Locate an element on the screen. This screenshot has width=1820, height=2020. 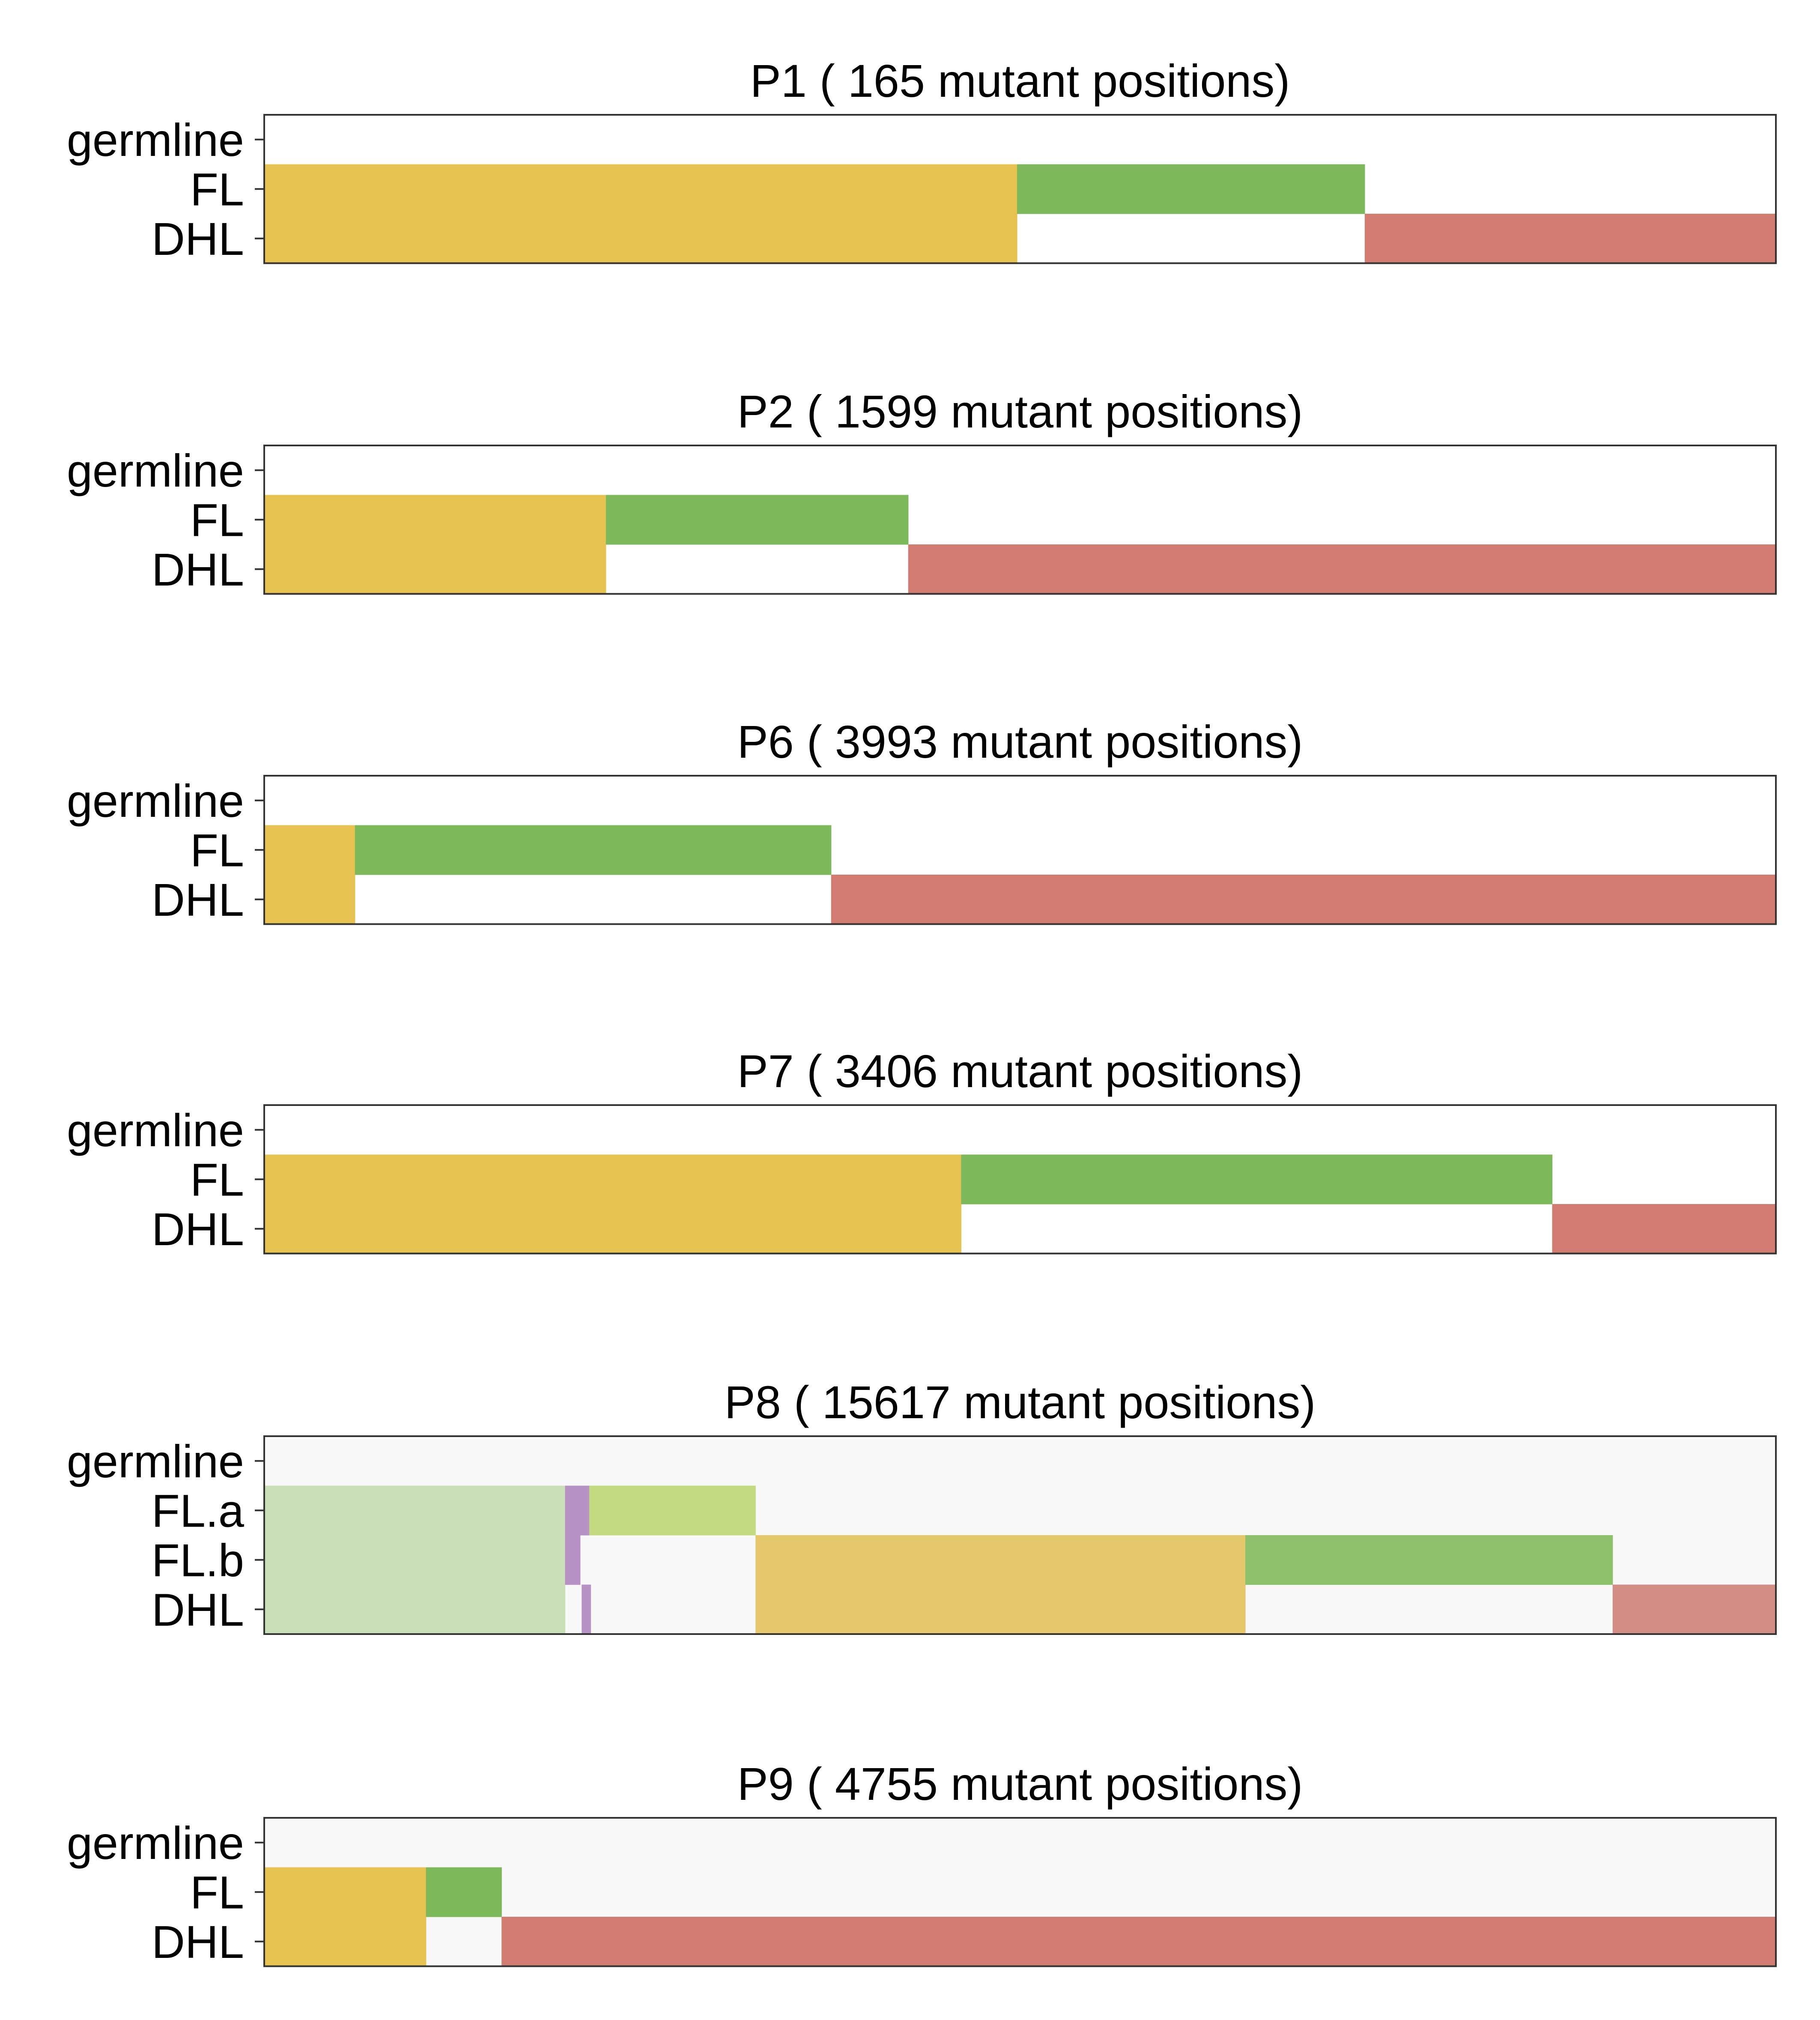
row-label: FL.a is located at coordinates (198, 1510).